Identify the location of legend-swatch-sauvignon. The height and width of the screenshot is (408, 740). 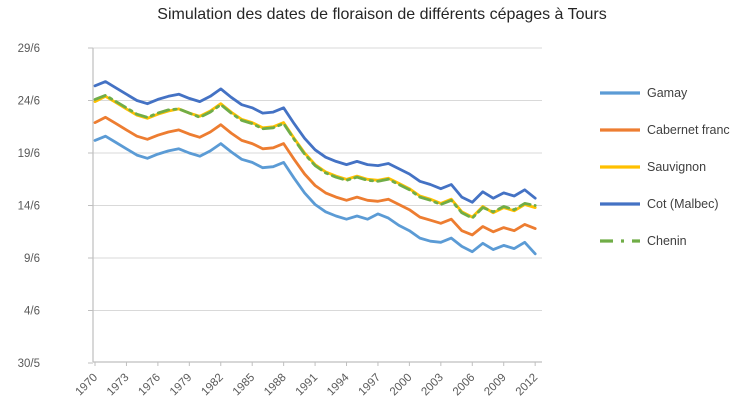
(620, 166).